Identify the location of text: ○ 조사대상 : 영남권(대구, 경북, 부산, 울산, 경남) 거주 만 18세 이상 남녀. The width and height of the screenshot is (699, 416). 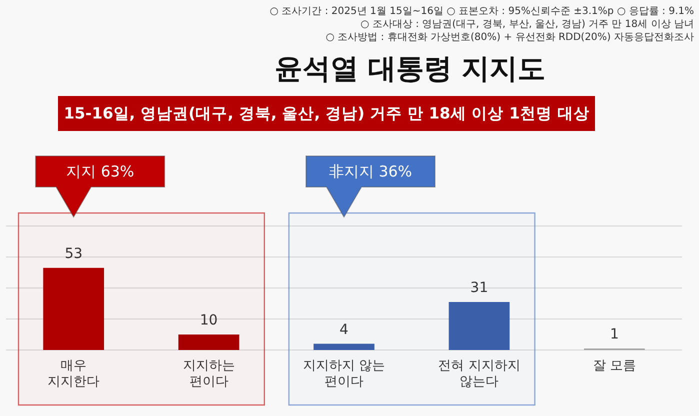
(527, 24).